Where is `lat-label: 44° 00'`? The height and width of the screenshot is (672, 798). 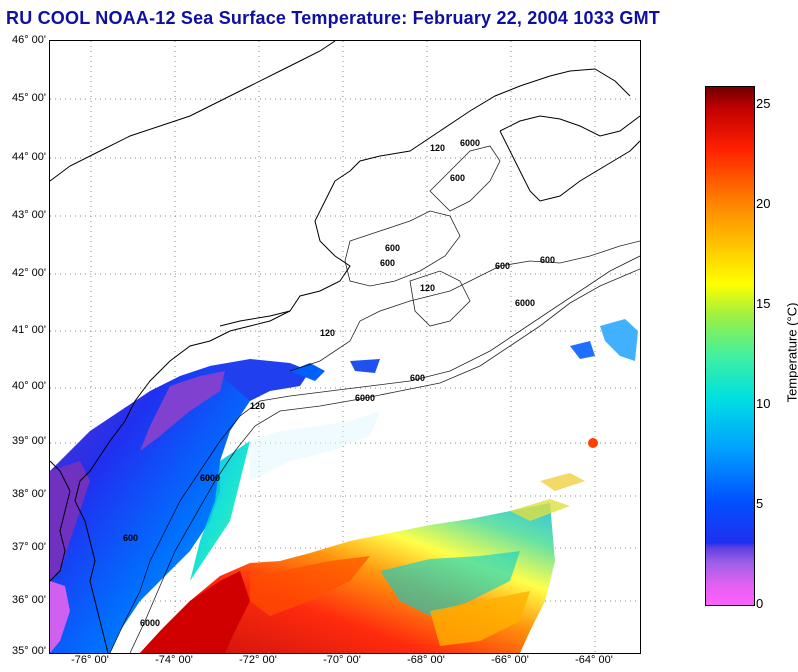
lat-label: 44° 00' is located at coordinates (28, 157).